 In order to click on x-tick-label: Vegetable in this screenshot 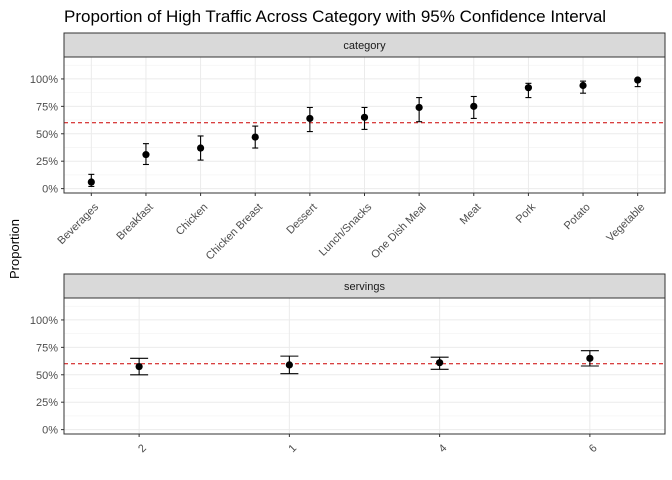, I will do `click(625, 222)`.